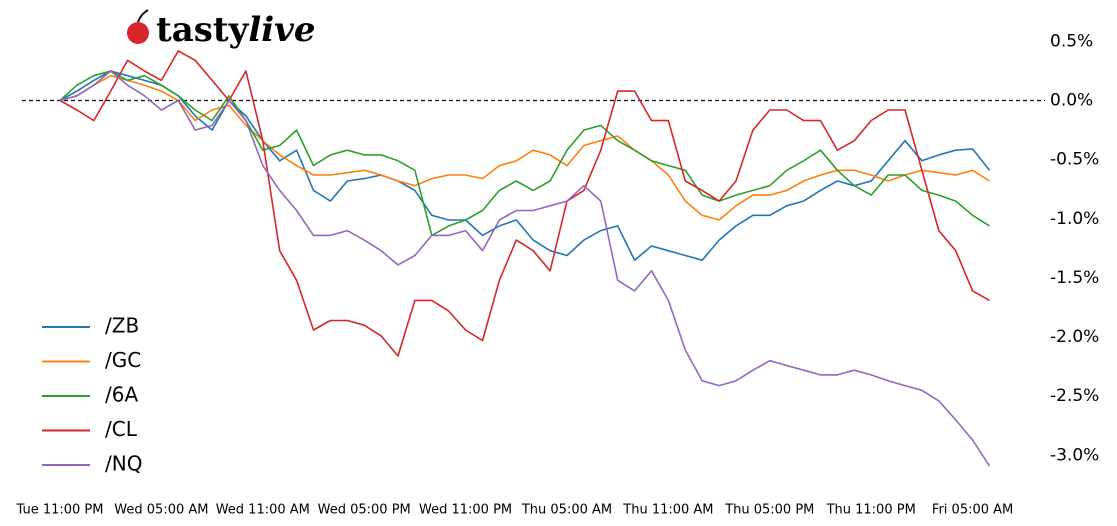 This screenshot has width=1117, height=526. I want to click on y-tick-label: -2.5%, so click(1074, 396).